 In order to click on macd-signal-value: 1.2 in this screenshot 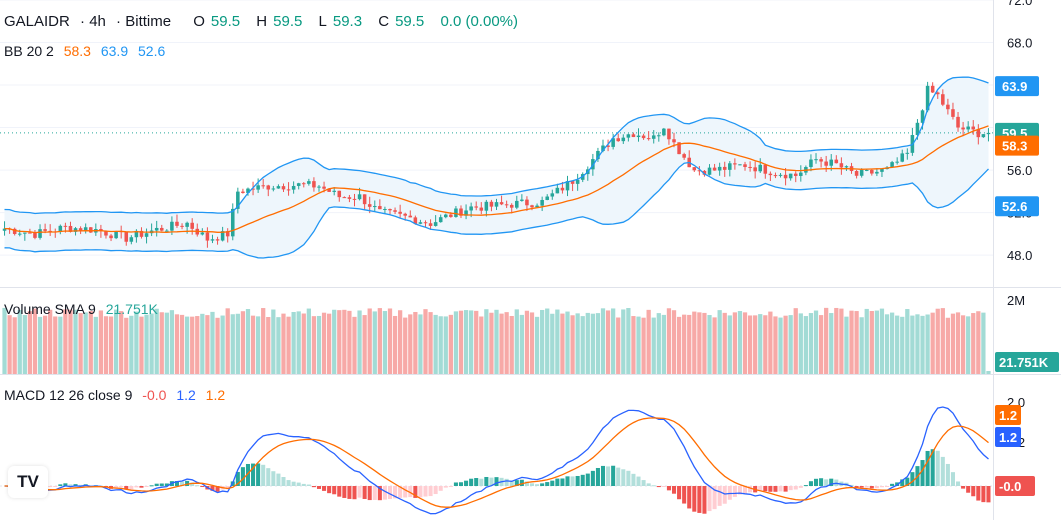, I will do `click(215, 395)`.